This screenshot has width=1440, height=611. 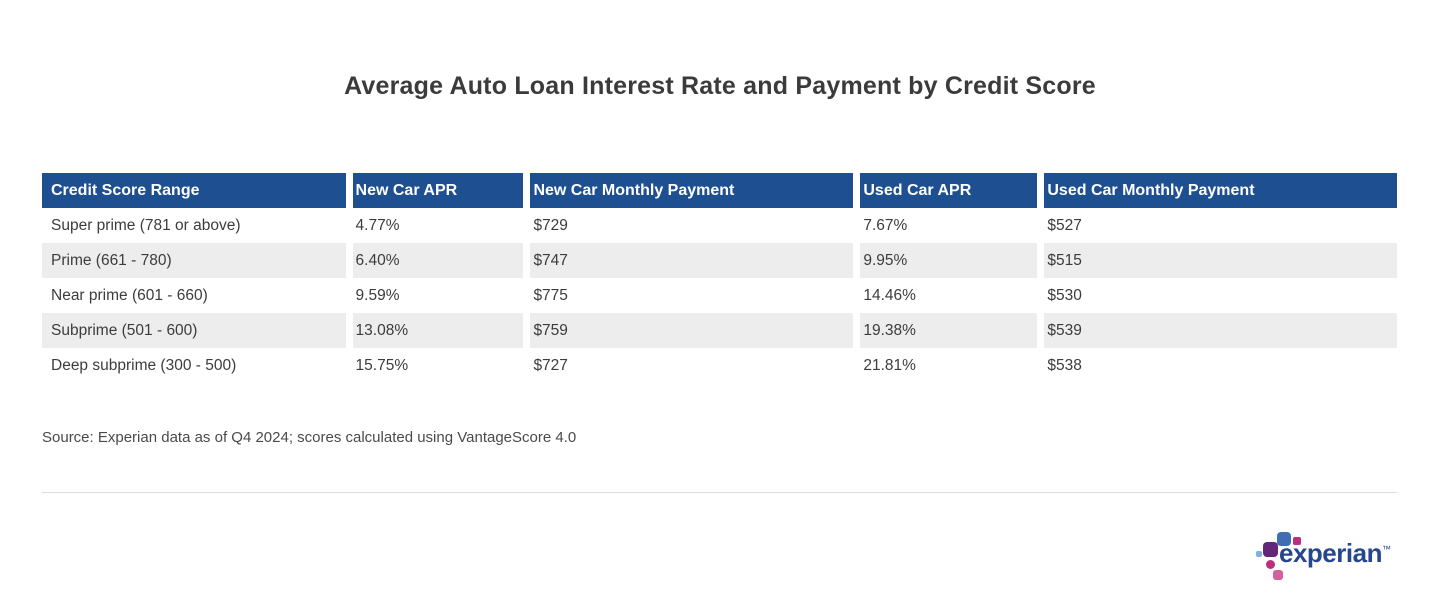 What do you see at coordinates (436, 330) in the screenshot?
I see `table-cell: 13.08%` at bounding box center [436, 330].